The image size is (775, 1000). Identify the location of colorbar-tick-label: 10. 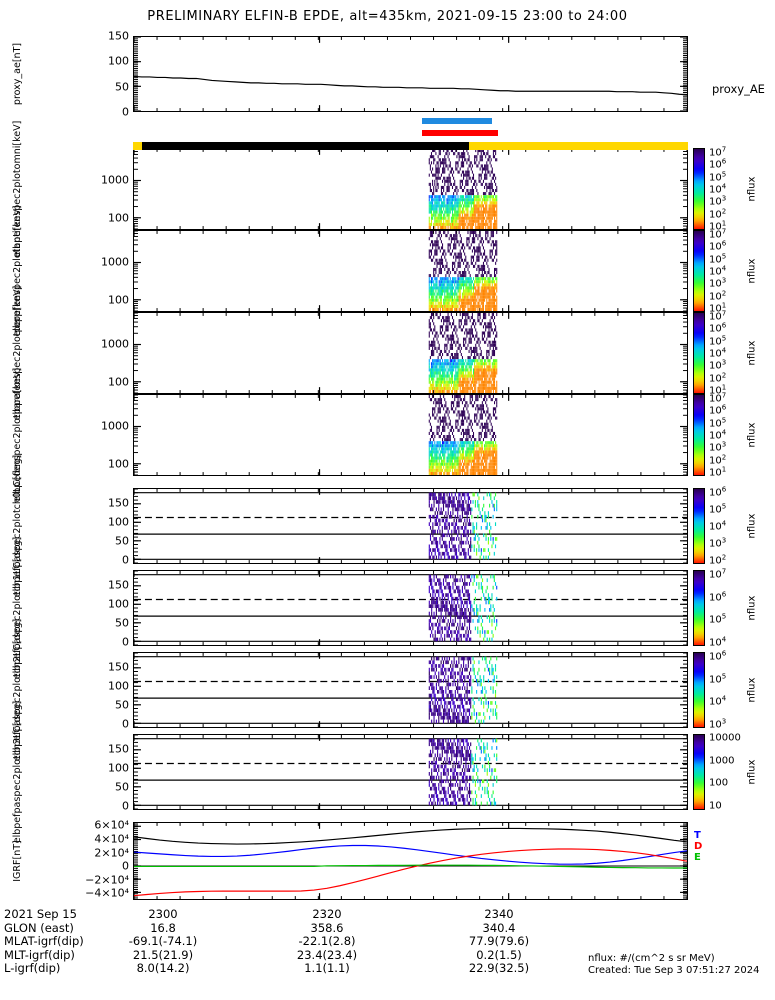
(715, 806).